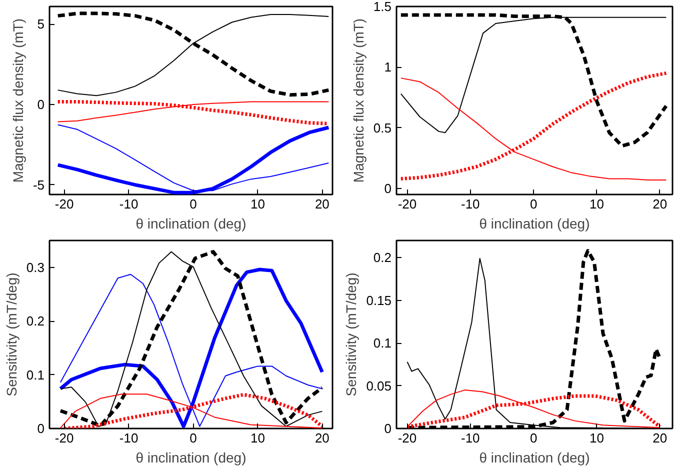 This screenshot has width=683, height=473. Describe the element at coordinates (382, 128) in the screenshot. I see `y-tick-label: 0.5` at that location.